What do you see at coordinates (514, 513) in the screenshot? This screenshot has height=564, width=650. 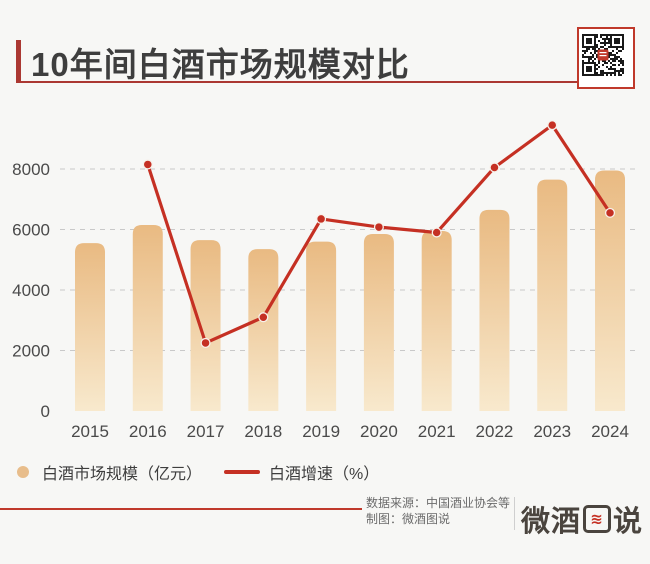 I see `footer-divider` at bounding box center [514, 513].